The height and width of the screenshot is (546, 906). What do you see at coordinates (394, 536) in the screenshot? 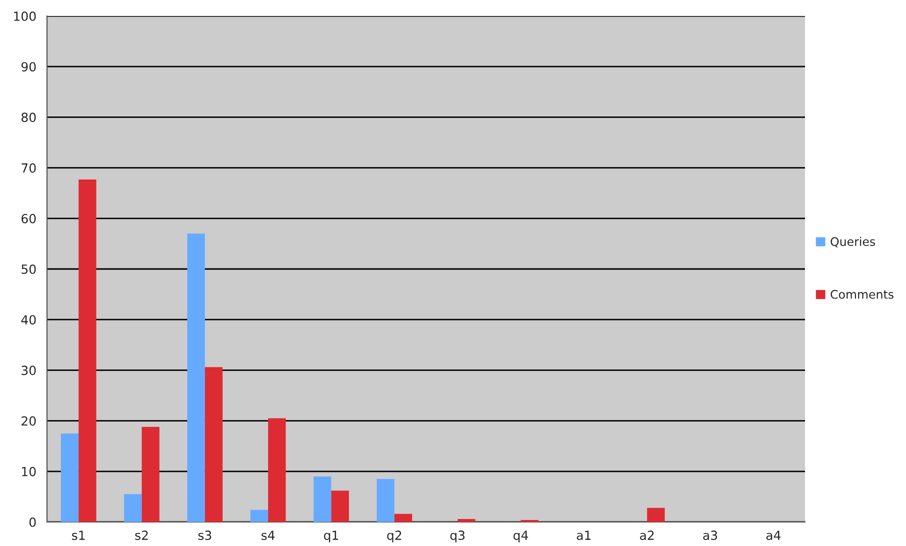
I see `x-tick-label: q2` at bounding box center [394, 536].